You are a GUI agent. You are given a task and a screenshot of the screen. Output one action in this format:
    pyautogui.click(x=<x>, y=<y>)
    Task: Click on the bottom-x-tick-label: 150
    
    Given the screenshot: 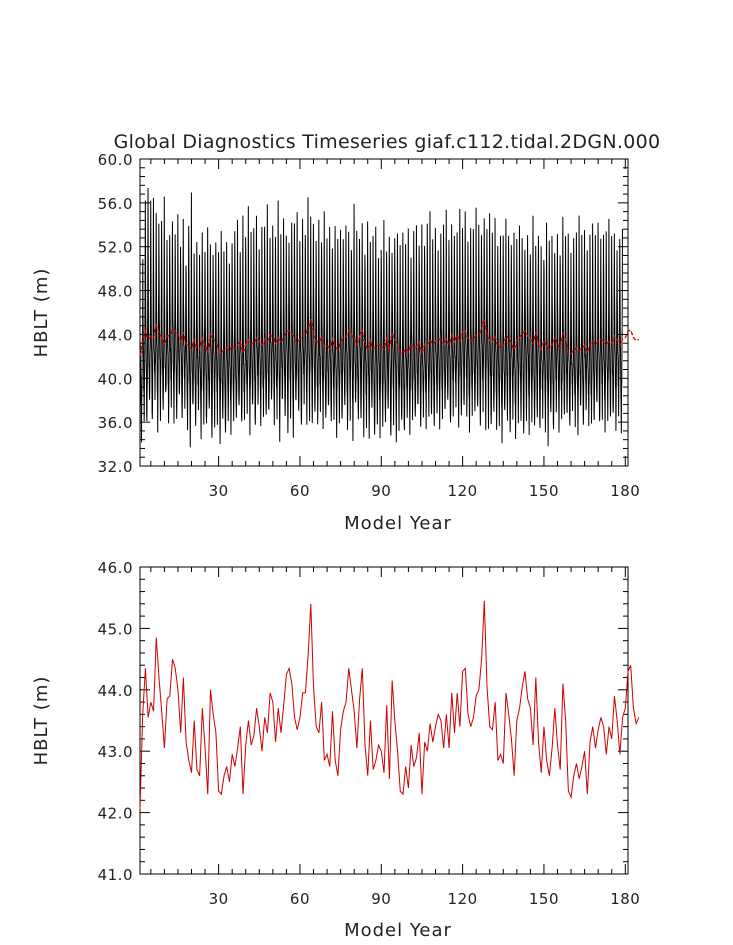 What is the action you would take?
    pyautogui.click(x=544, y=899)
    